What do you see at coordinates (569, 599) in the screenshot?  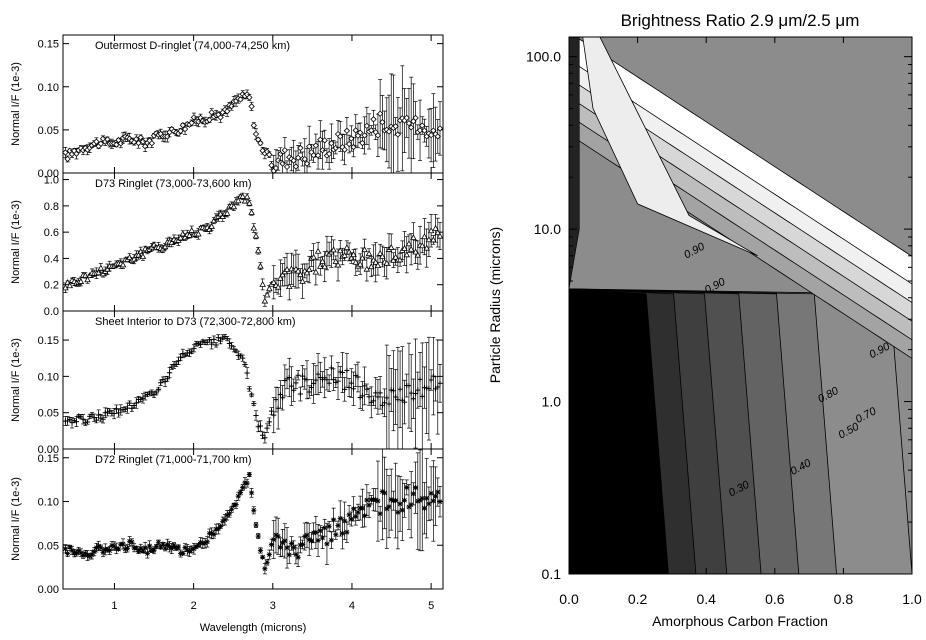 I see `x-tick-label: 0.0` at bounding box center [569, 599].